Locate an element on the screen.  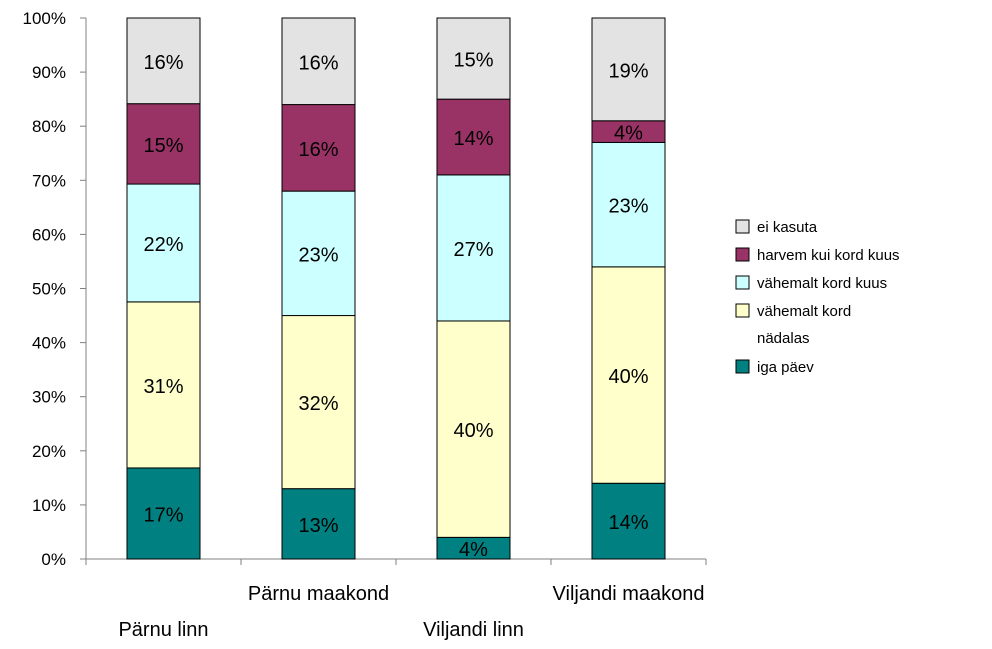
data-label: 13% is located at coordinates (318, 526).